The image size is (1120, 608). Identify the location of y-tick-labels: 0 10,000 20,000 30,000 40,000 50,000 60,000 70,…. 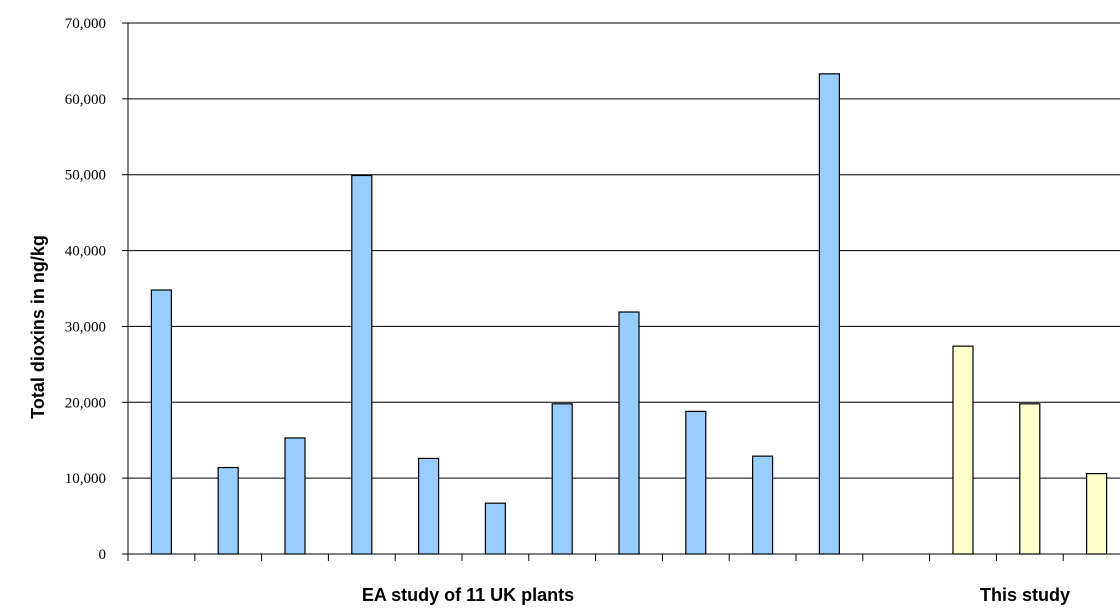
(85, 289).